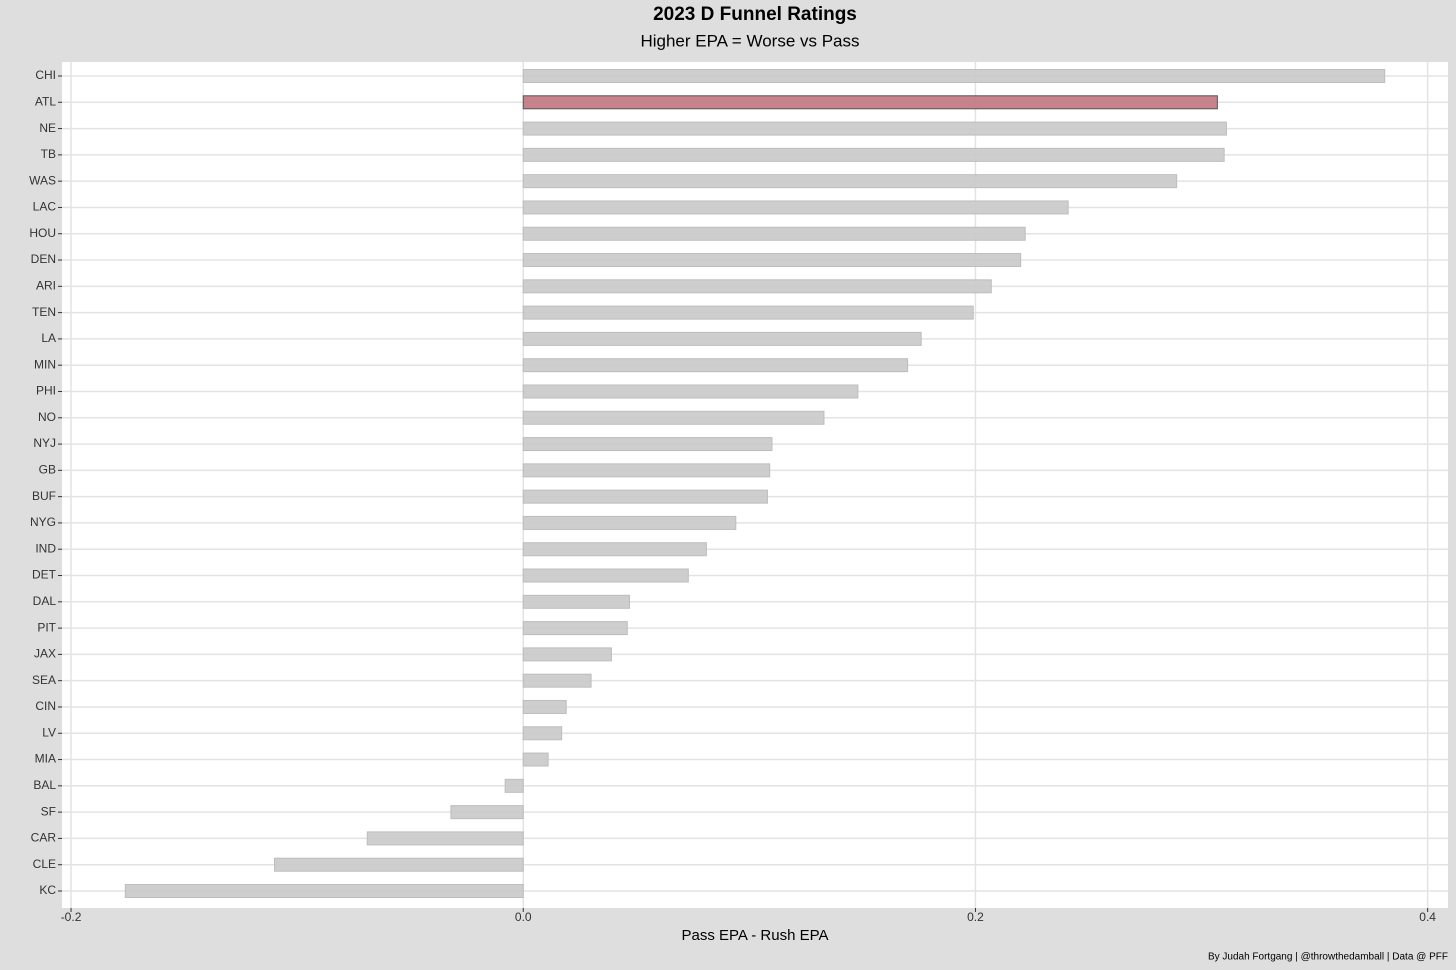  What do you see at coordinates (44, 785) in the screenshot?
I see `y-tick-label: BAL` at bounding box center [44, 785].